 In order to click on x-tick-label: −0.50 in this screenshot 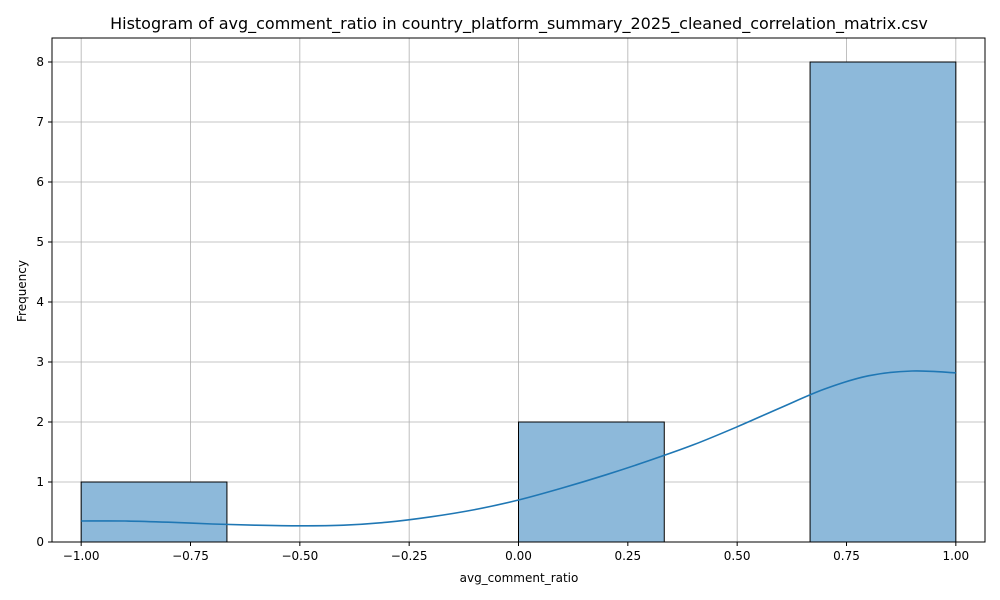, I will do `click(299, 556)`.